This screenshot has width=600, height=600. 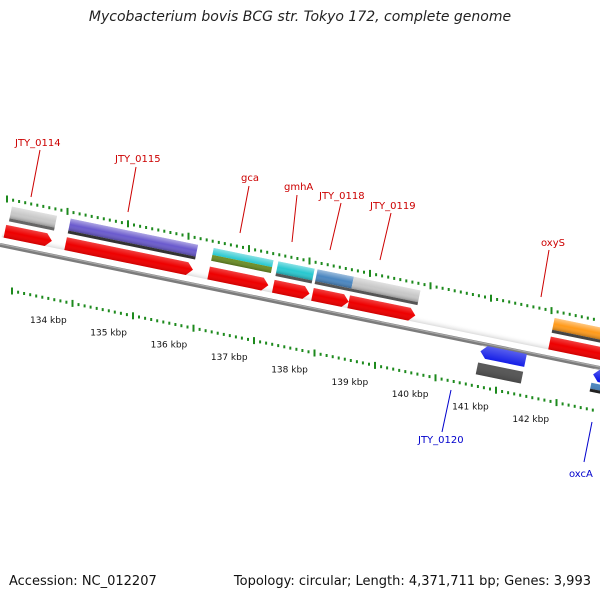 I want to click on leader-gmha, so click(x=294, y=218).